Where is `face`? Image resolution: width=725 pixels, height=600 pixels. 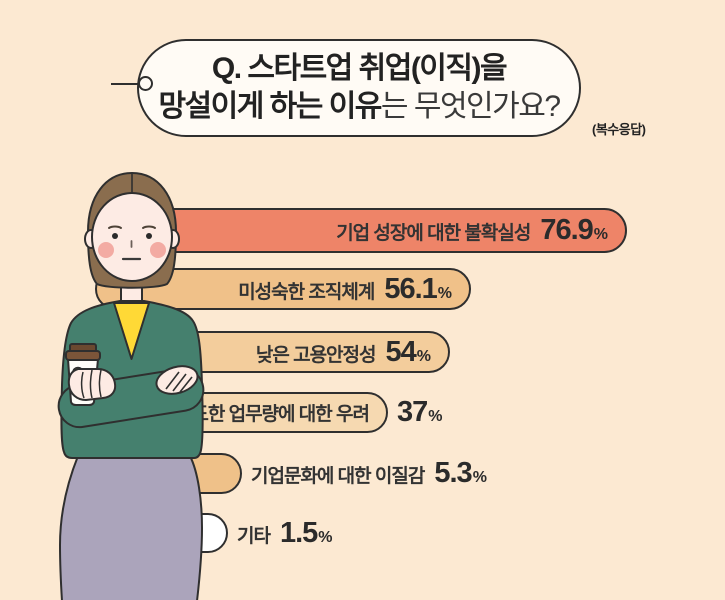
face is located at coordinates (132, 237).